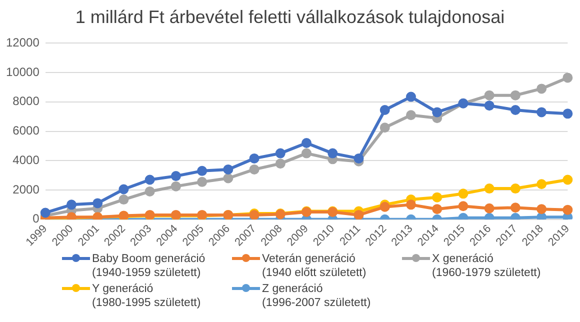 The width and height of the screenshot is (580, 322). What do you see at coordinates (26, 131) in the screenshot?
I see `y-tick-label: 6000` at bounding box center [26, 131].